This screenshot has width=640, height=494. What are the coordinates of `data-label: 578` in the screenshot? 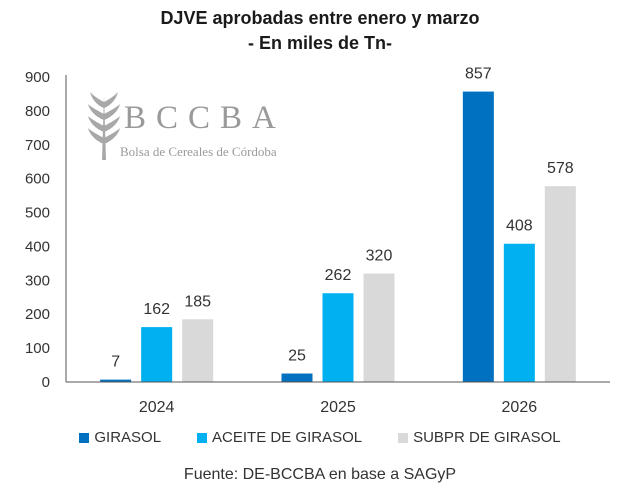 It's located at (560, 168).